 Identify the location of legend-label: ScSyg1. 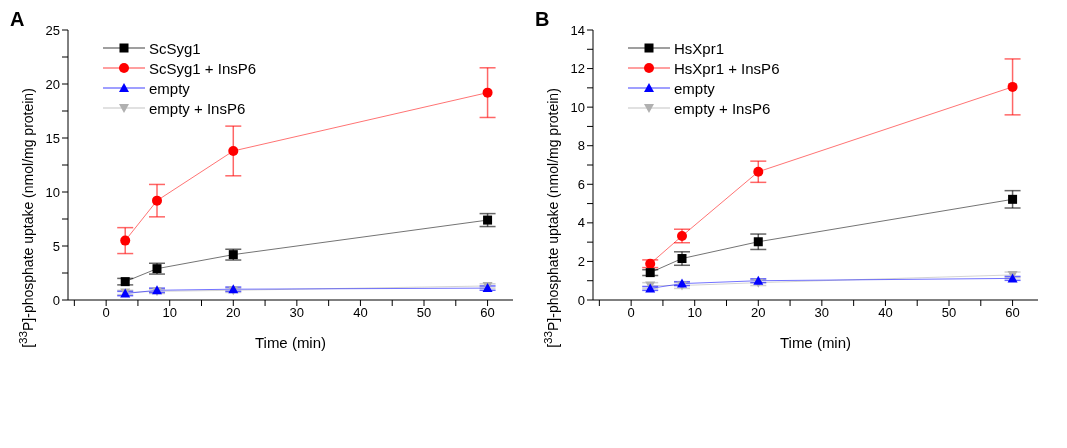
(175, 48).